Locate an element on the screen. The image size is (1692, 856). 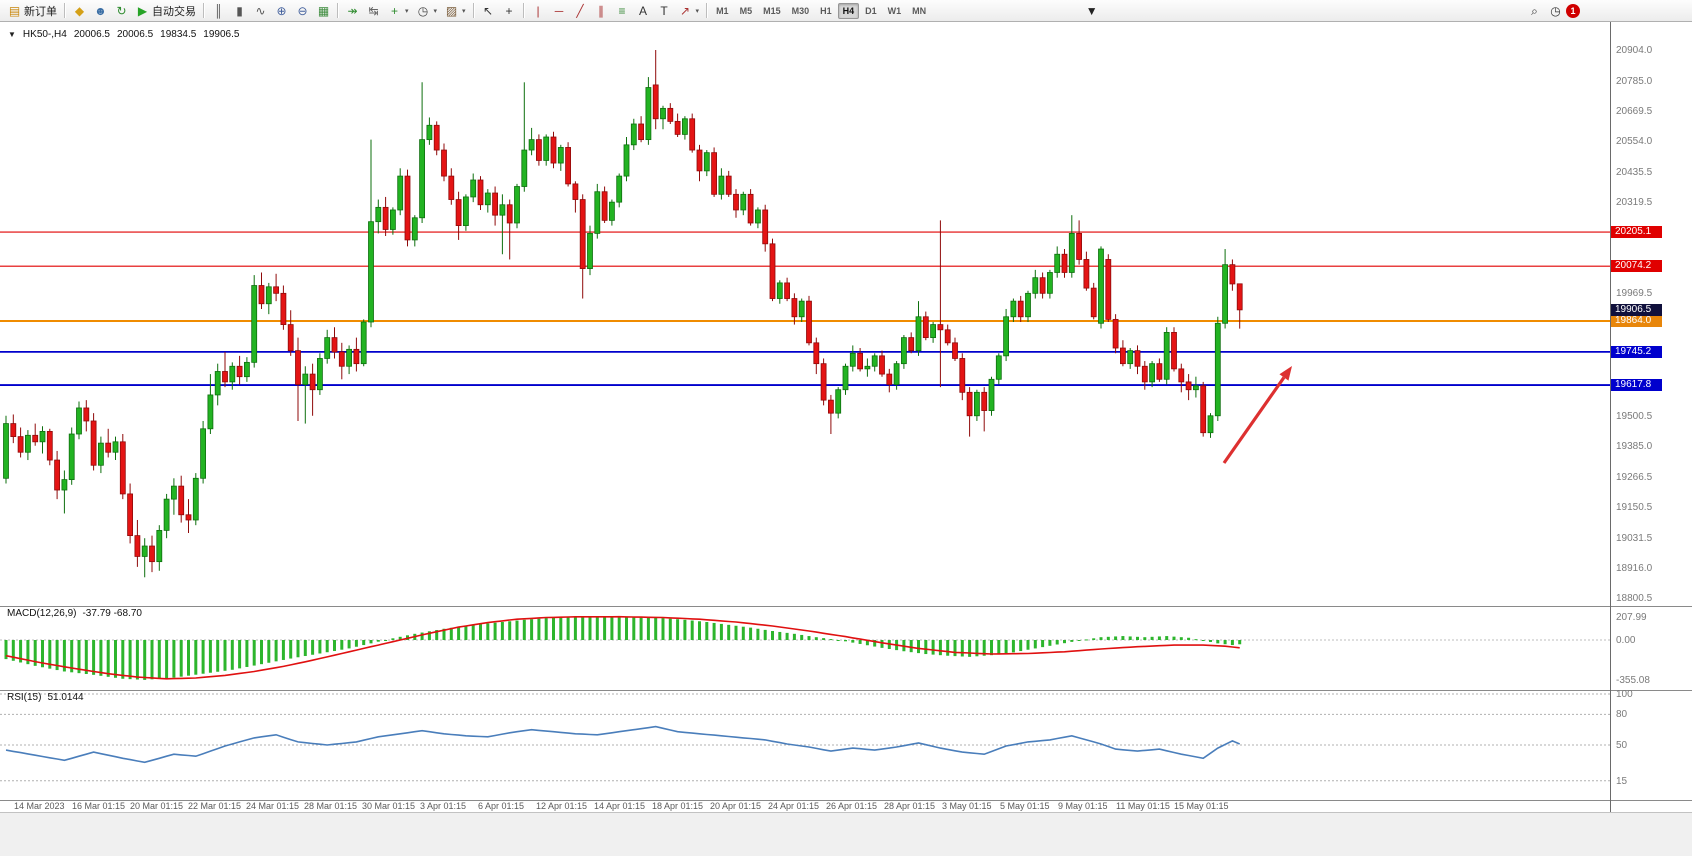
timeframe-m30: M30 is located at coordinates (801, 11).